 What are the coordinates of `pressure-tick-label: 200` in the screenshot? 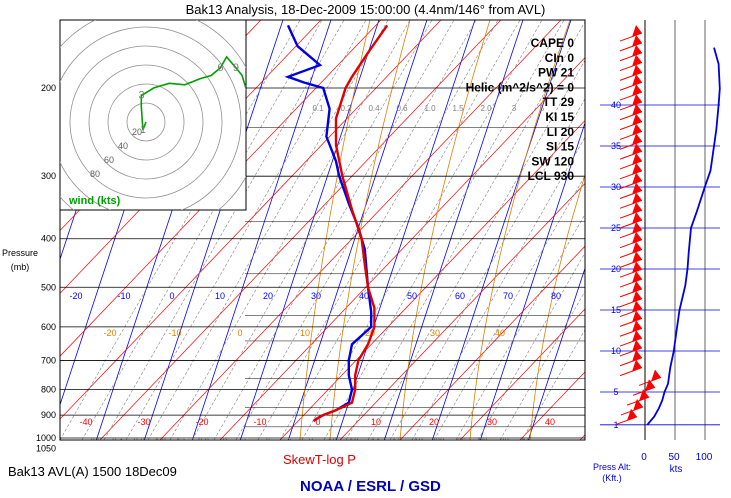 It's located at (48, 88).